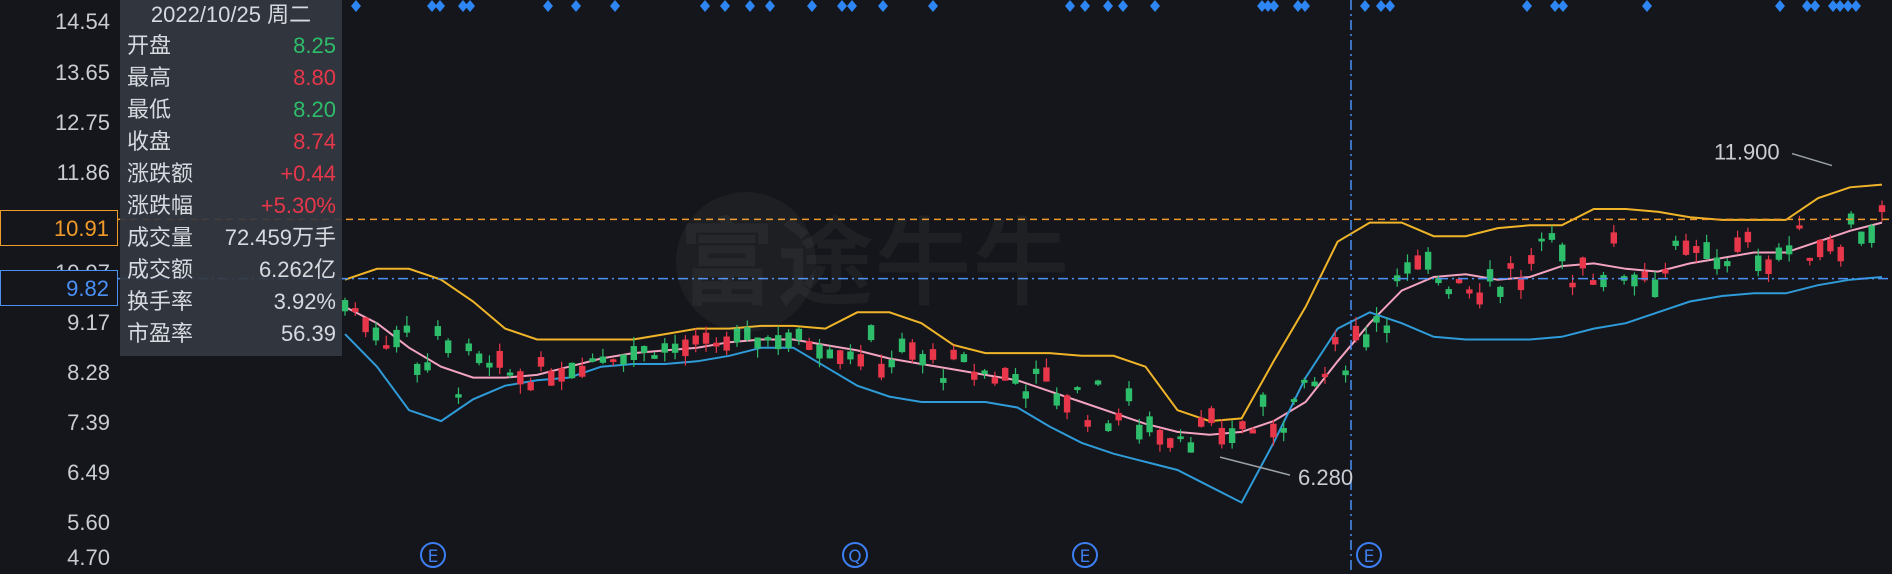 This screenshot has width=1892, height=574. Describe the element at coordinates (88, 322) in the screenshot. I see `y-axis-label: 9.17` at that location.